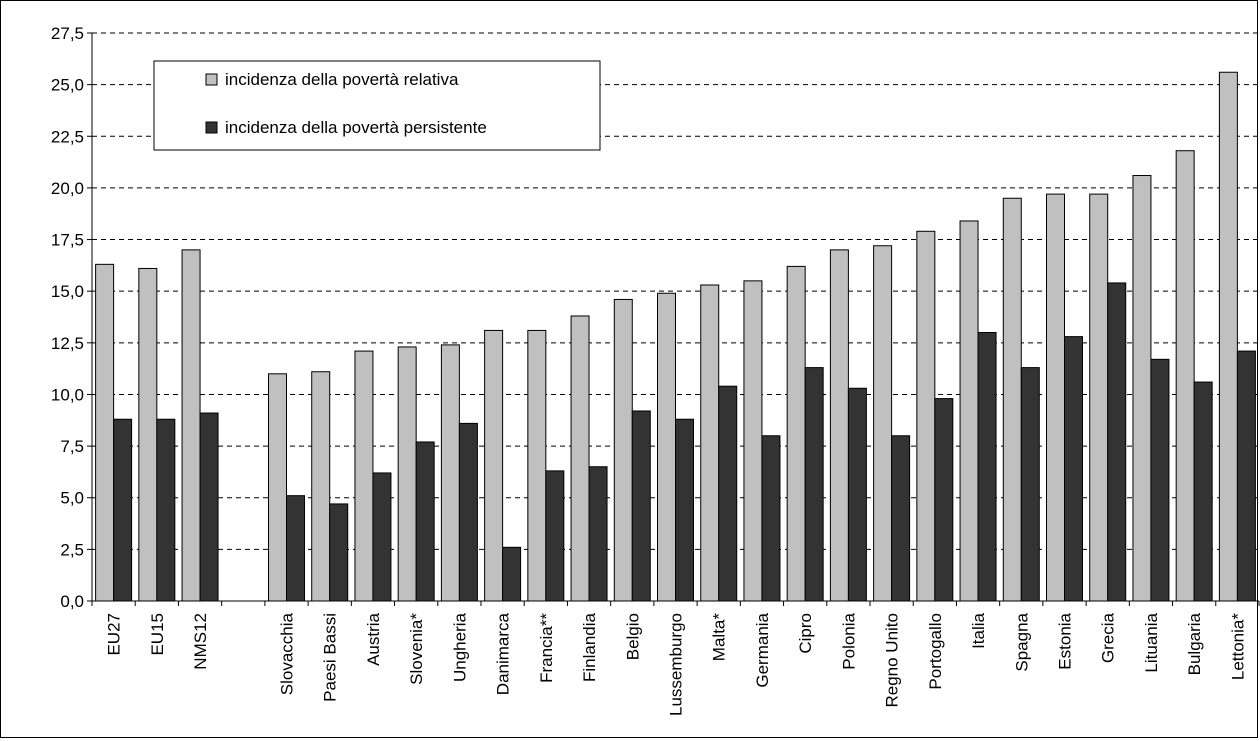 The width and height of the screenshot is (1260, 741). I want to click on legend-label-persistente: incidenza della povertà persistente, so click(356, 127).